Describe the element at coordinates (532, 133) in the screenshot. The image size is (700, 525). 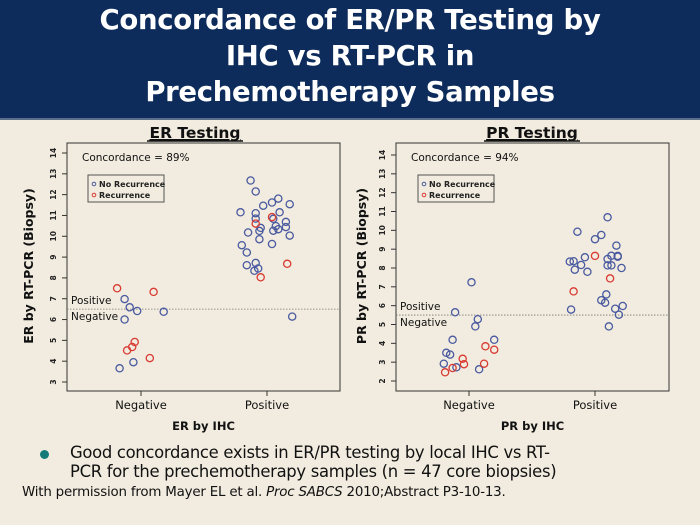
I see `chart-title: PR Testing` at that location.